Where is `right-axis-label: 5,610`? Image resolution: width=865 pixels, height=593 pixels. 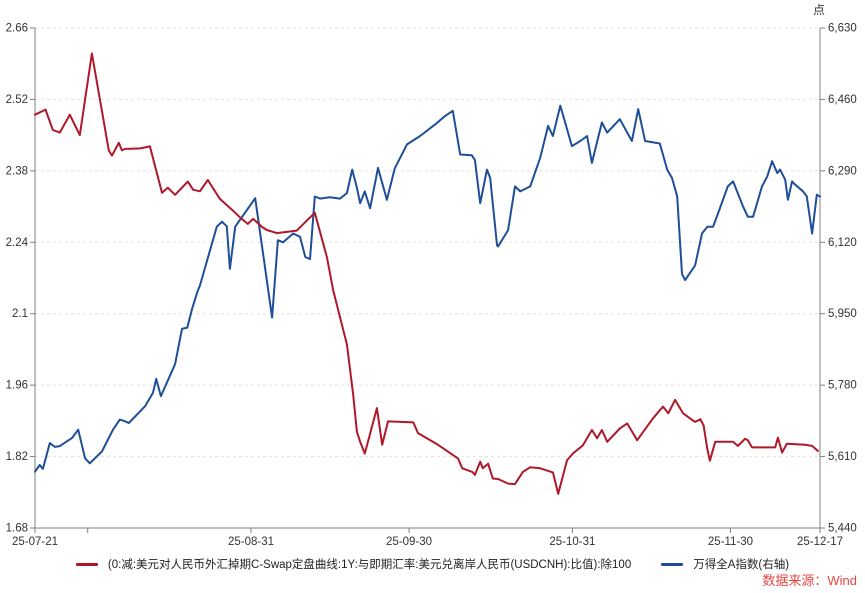
right-axis-label: 5,610 is located at coordinates (842, 457).